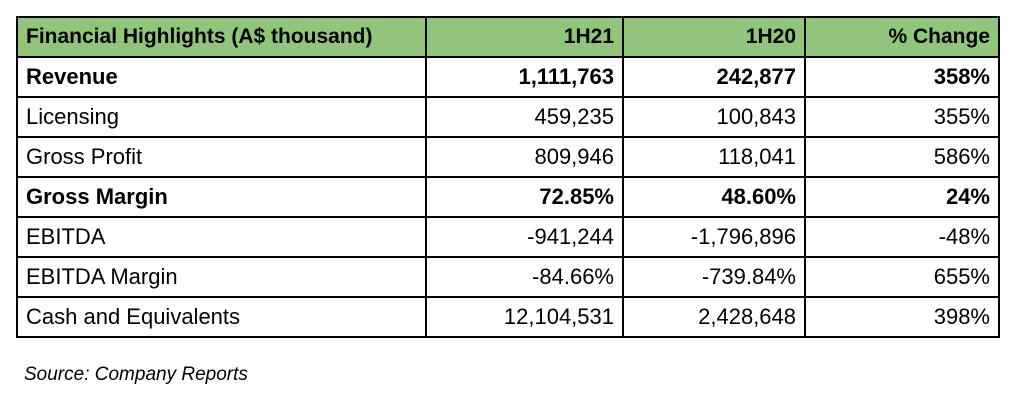  What do you see at coordinates (221, 117) in the screenshot?
I see `row-label: Licensing` at bounding box center [221, 117].